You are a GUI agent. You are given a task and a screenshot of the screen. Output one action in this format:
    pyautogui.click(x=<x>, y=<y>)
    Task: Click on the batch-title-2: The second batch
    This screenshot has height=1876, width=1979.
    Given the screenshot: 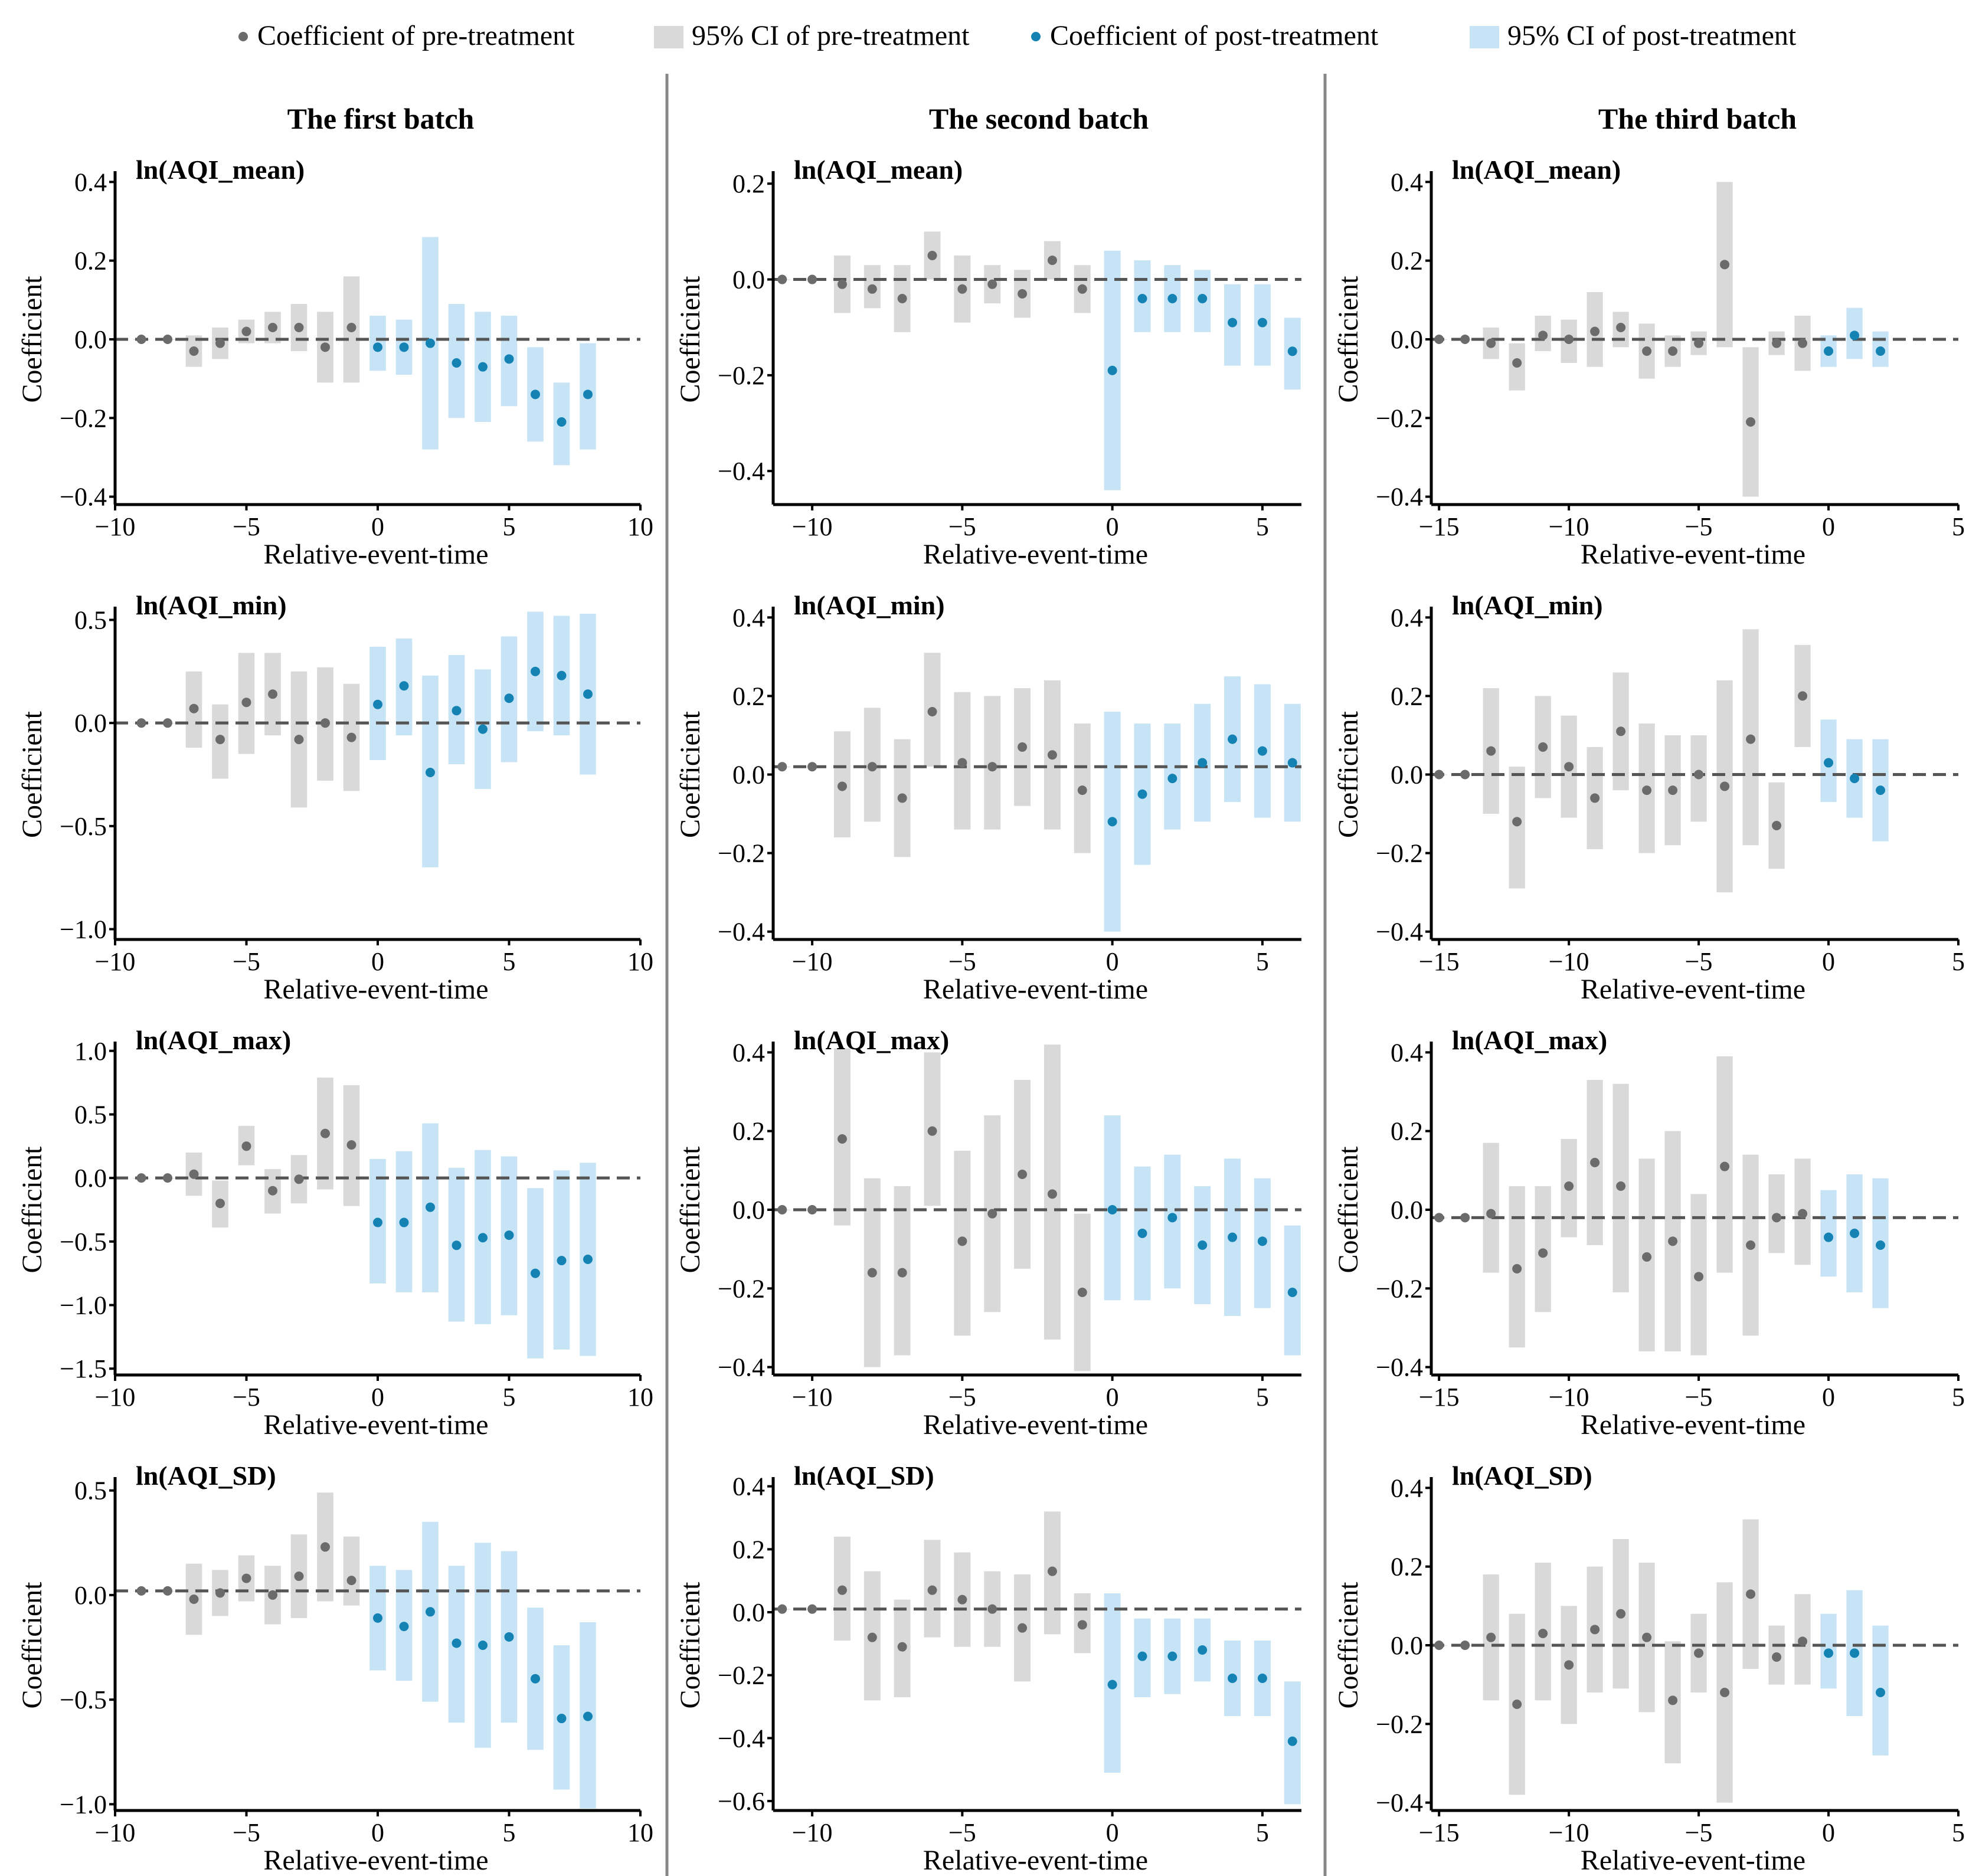 What is the action you would take?
    pyautogui.click(x=1039, y=118)
    